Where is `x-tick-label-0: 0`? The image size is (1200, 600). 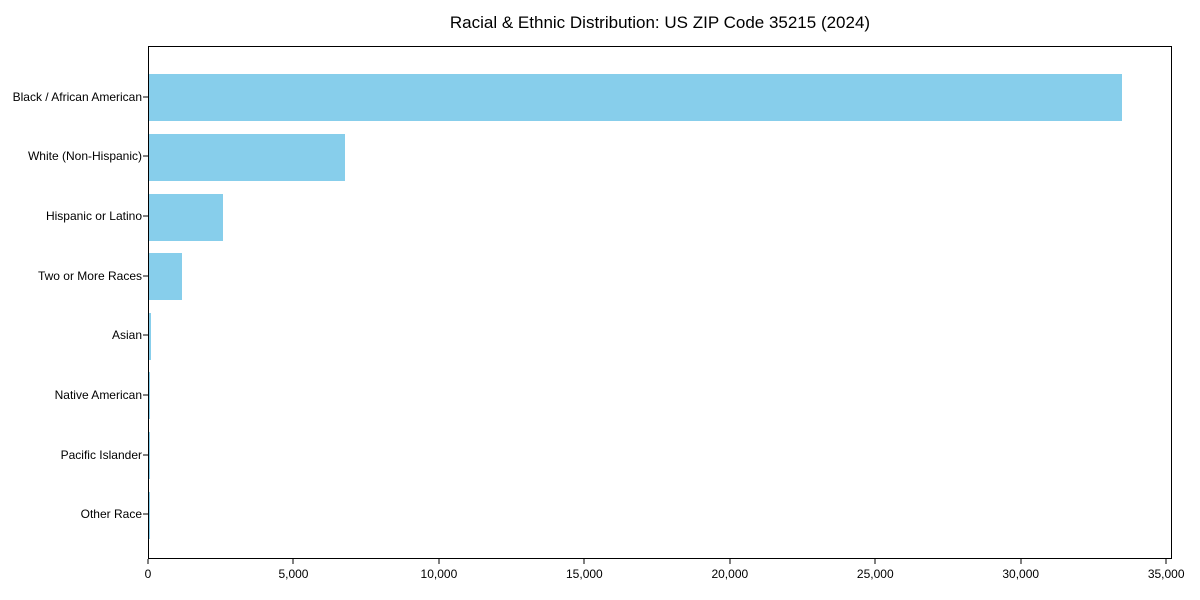
x-tick-label-0: 0 is located at coordinates (148, 574).